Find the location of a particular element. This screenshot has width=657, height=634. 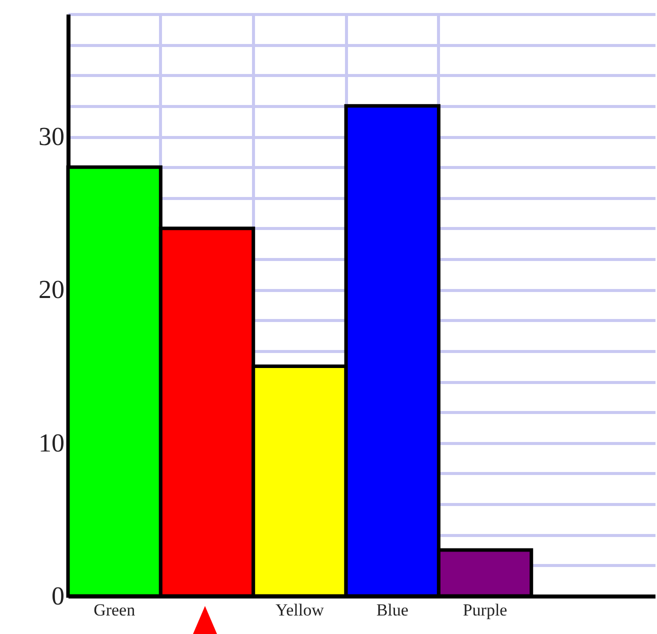

x-tick-label: Green is located at coordinates (115, 610).